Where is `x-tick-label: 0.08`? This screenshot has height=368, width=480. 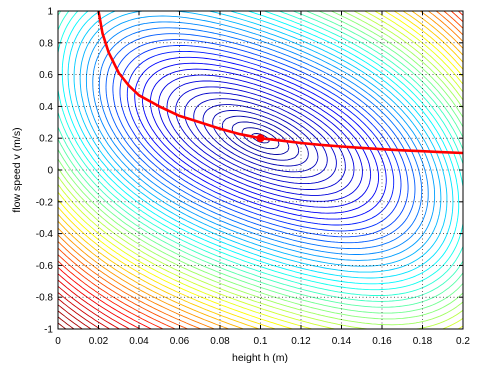 x-tick-label: 0.08 is located at coordinates (220, 341).